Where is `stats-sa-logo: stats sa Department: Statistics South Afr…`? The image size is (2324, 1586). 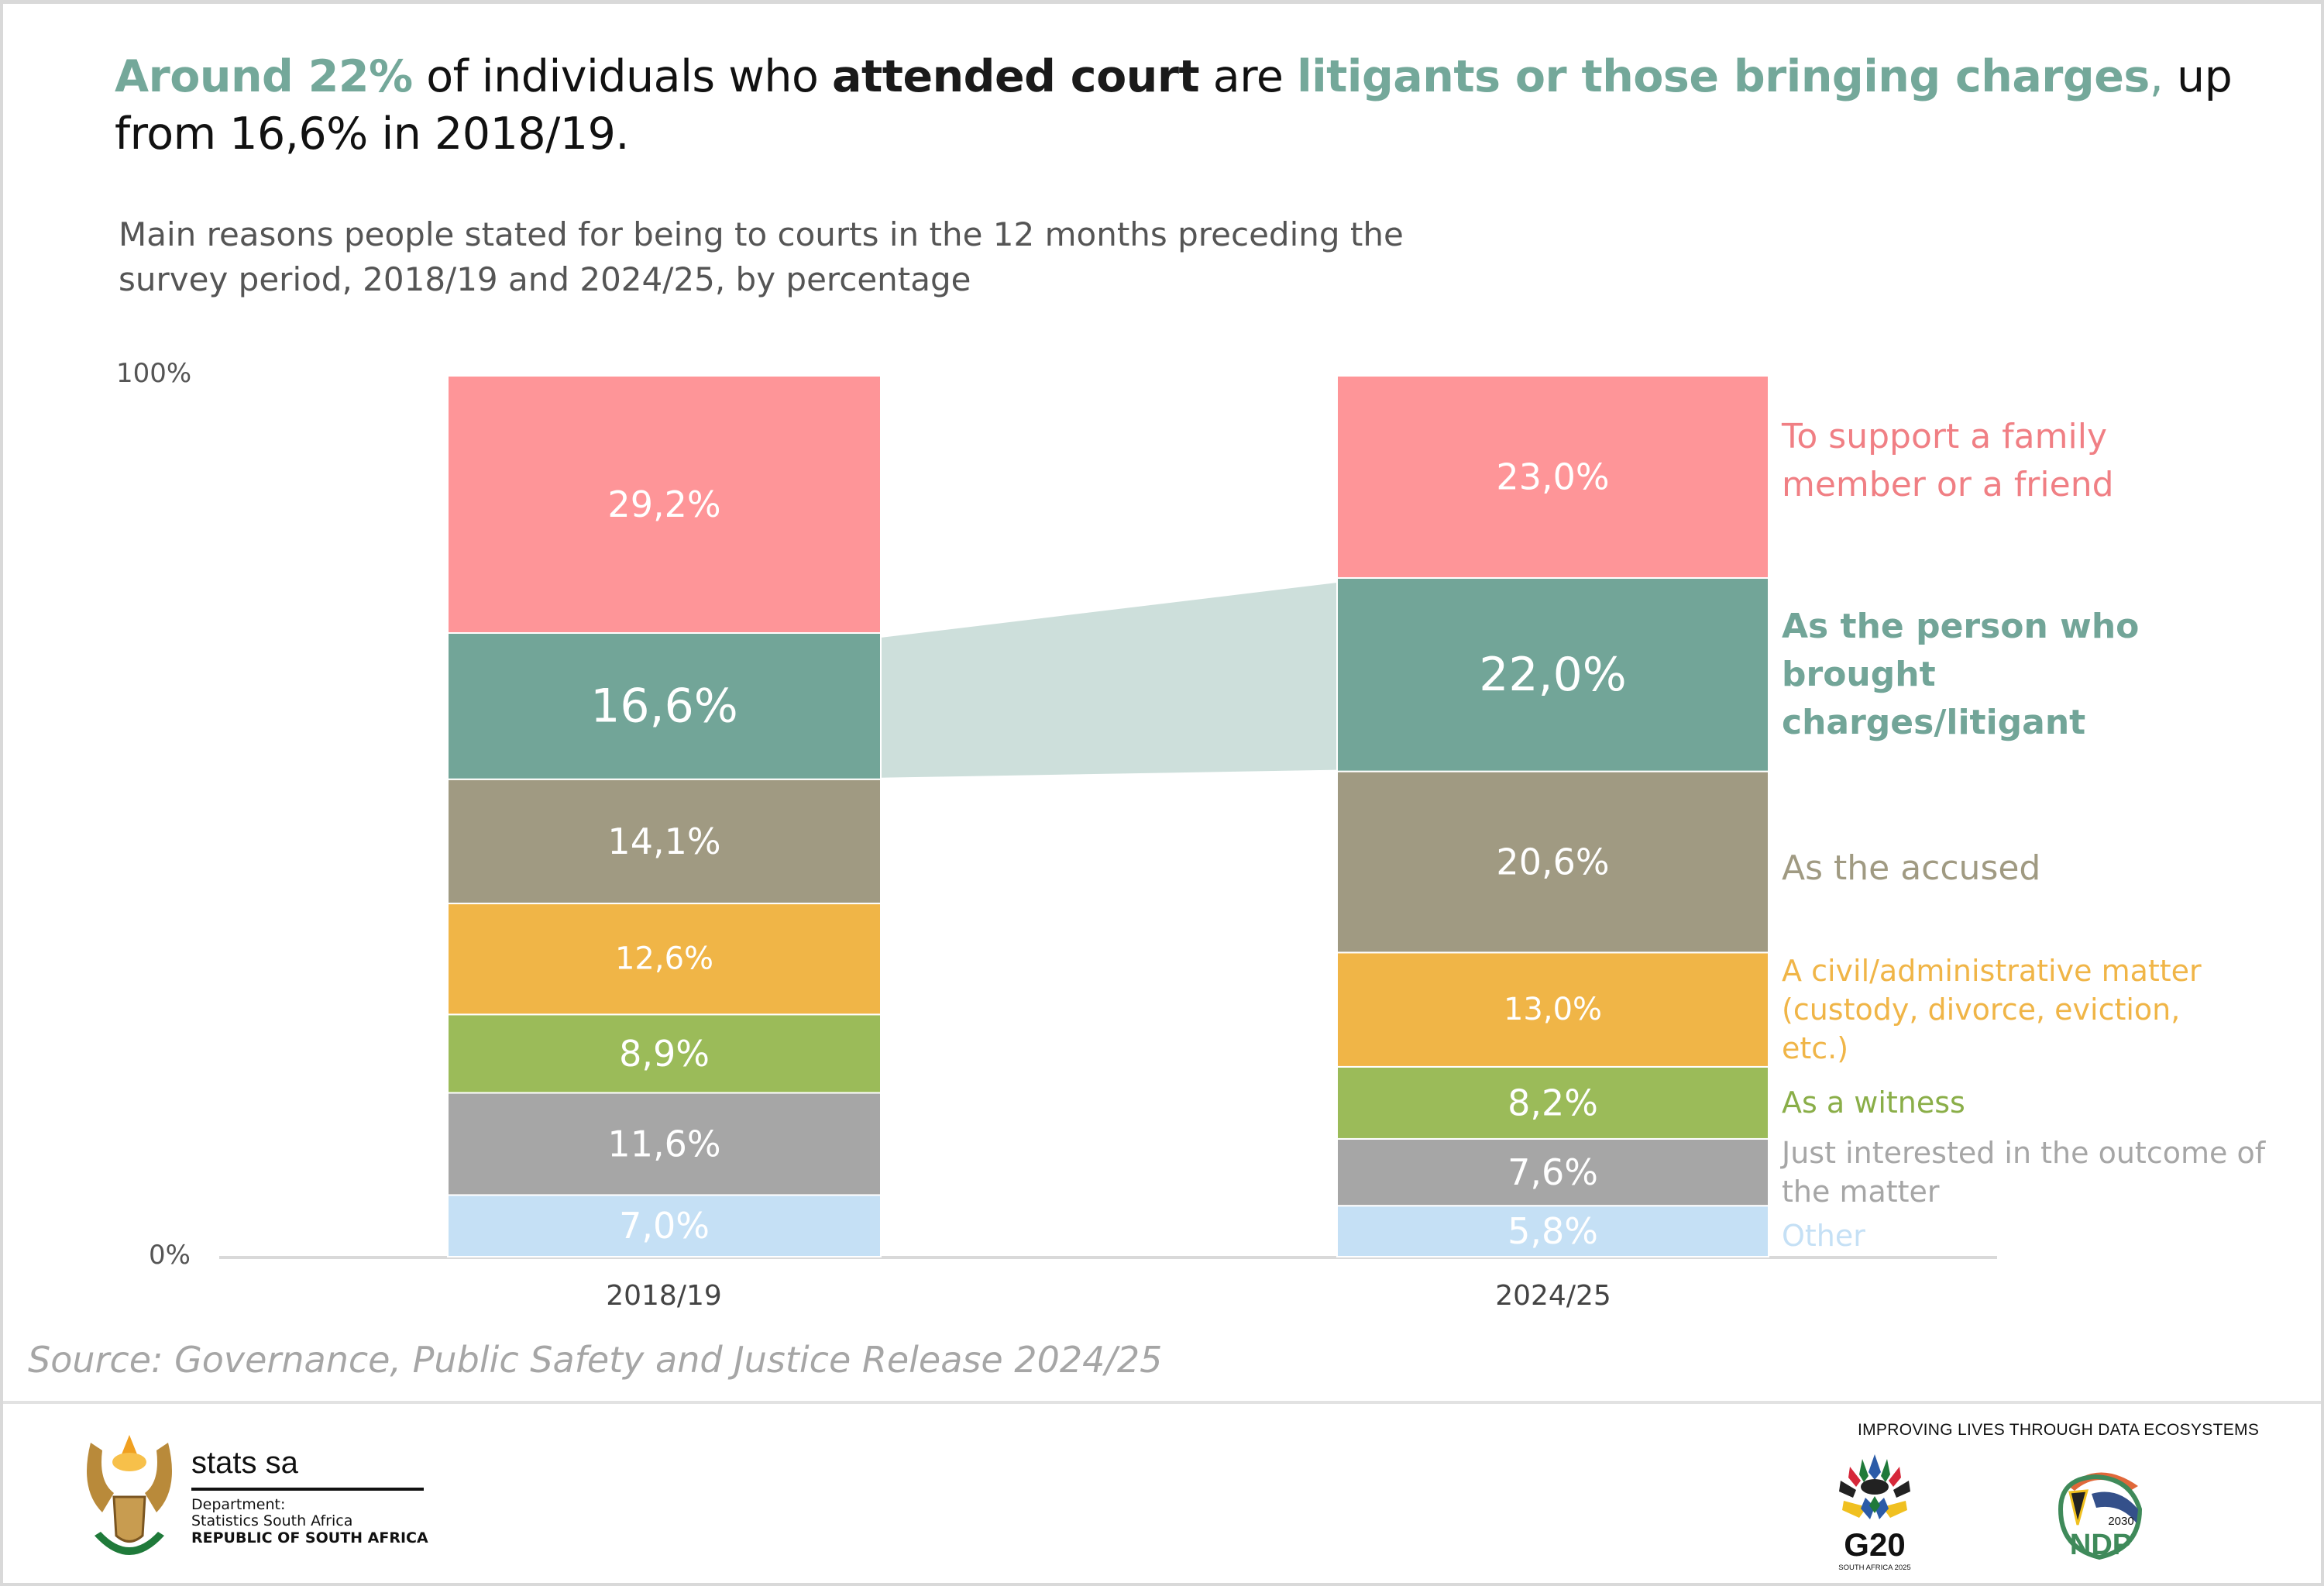
stats-sa-logo: stats sa Department: Statistics South Afr… is located at coordinates (249, 1489).